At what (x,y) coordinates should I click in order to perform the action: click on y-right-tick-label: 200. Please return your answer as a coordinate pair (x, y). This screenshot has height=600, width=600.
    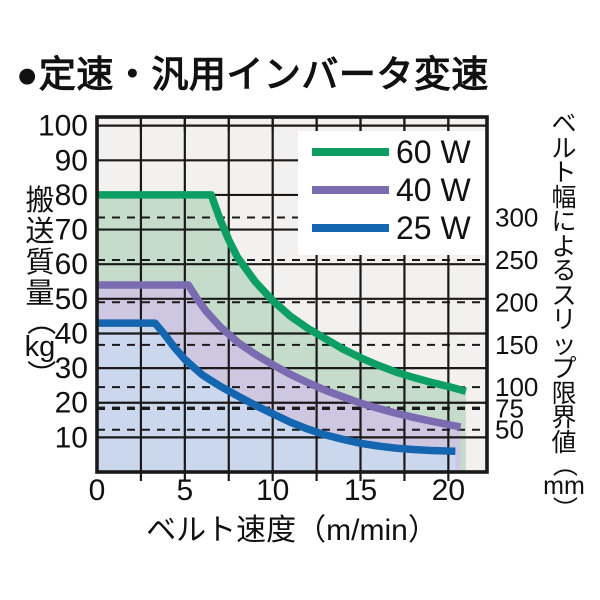
    Looking at the image, I should click on (516, 302).